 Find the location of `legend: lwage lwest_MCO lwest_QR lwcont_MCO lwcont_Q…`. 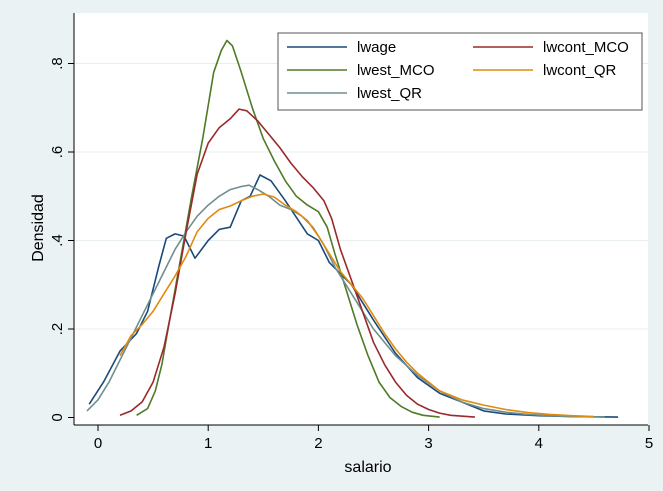

legend: lwage lwest_MCO lwest_QR lwcont_MCO lwcont_Q… is located at coordinates (460, 71).